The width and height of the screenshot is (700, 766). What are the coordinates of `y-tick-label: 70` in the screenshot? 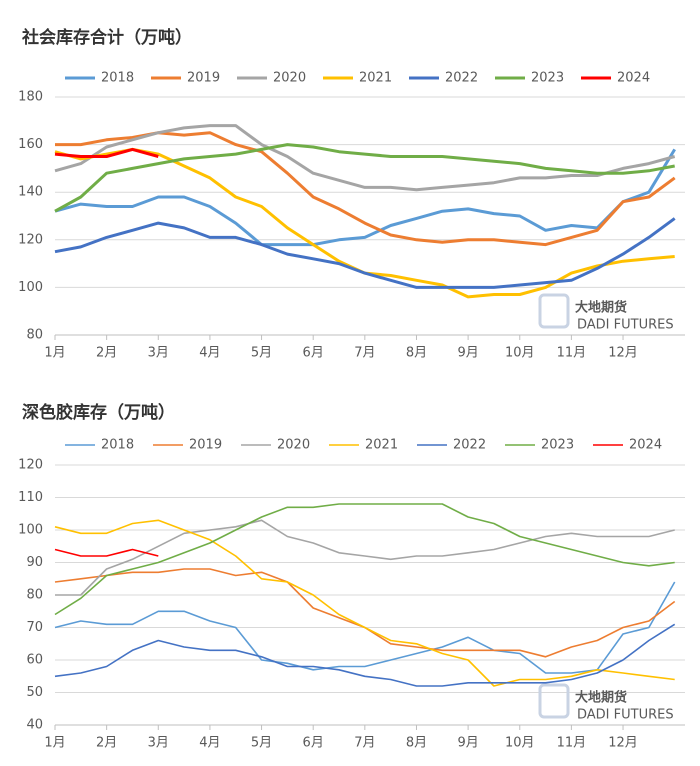 It's located at (34, 627).